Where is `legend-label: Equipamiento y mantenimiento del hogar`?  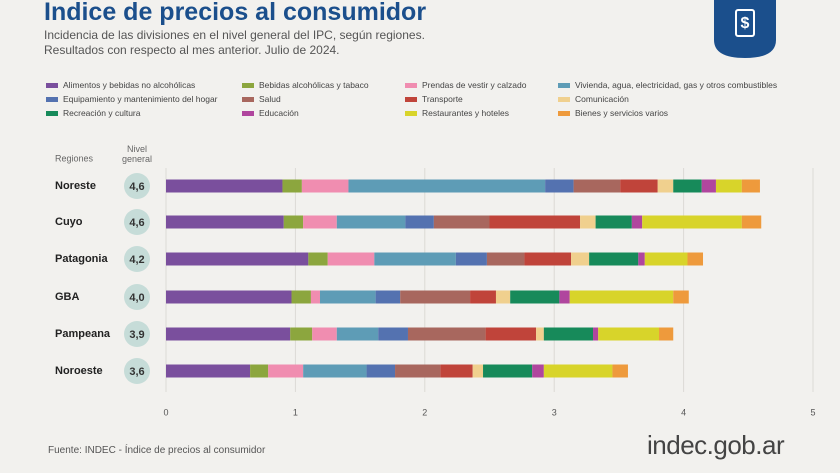 legend-label: Equipamiento y mantenimiento del hogar is located at coordinates (140, 99).